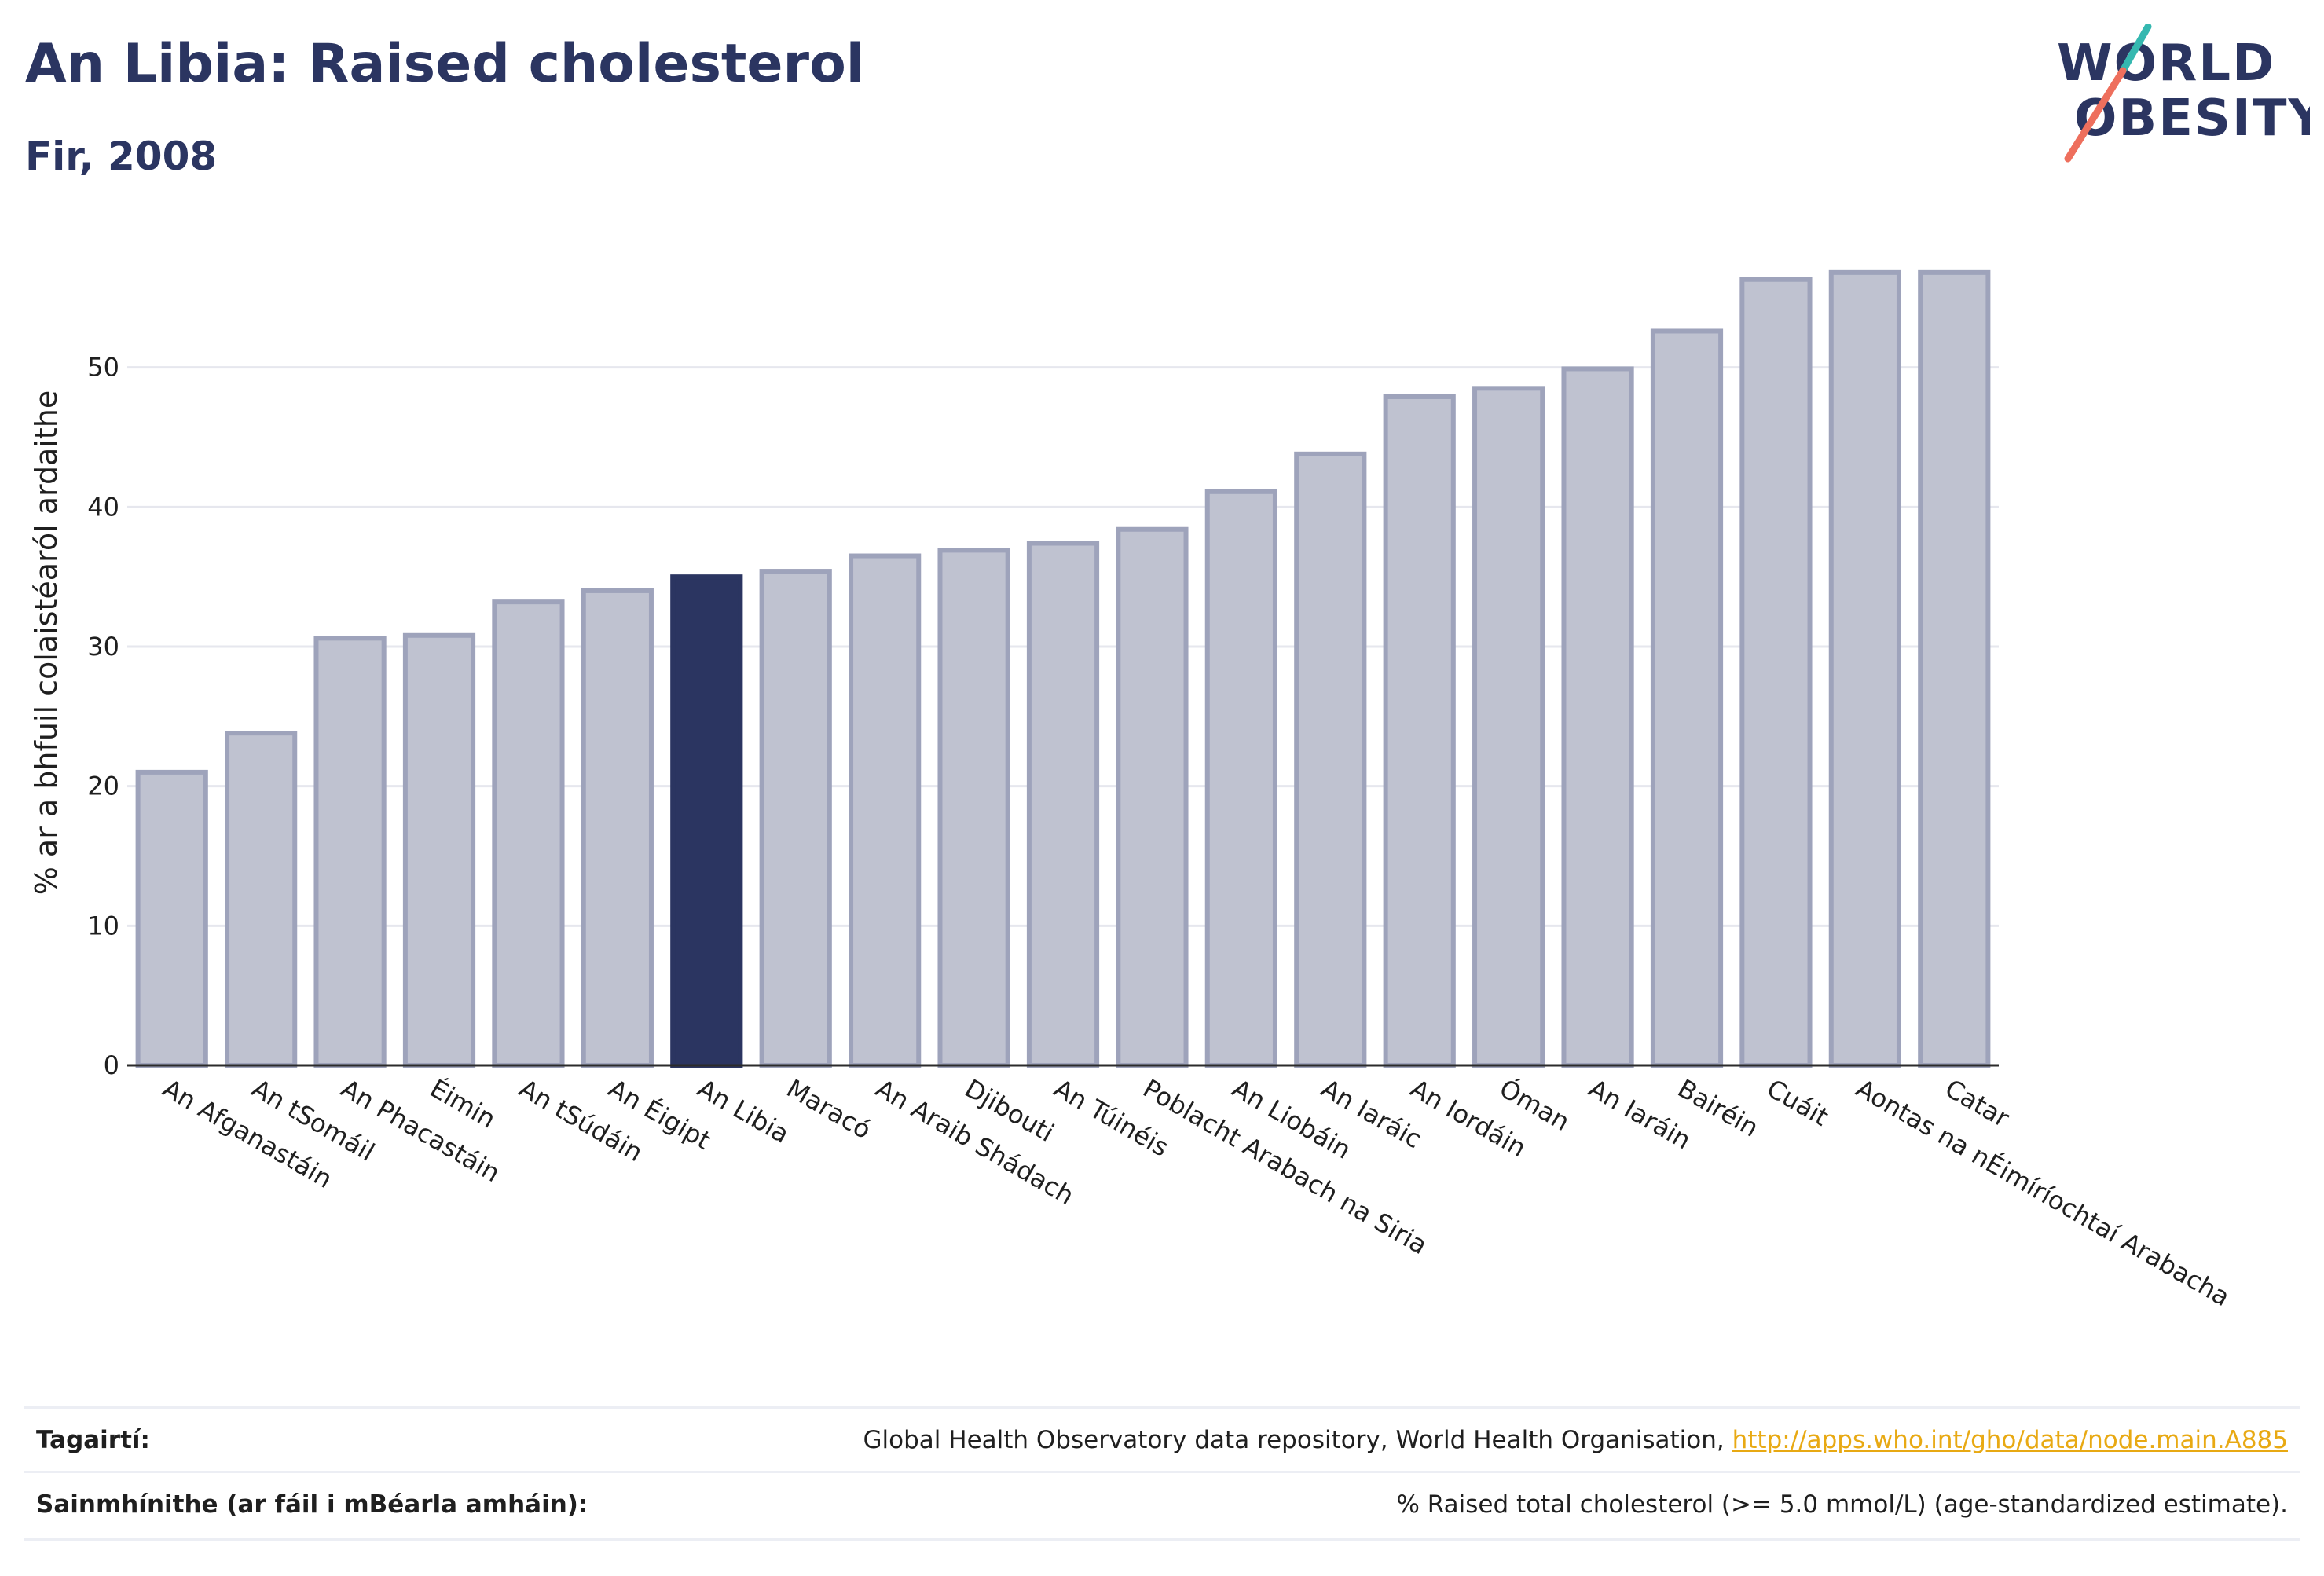 The image size is (2324, 1576). Describe the element at coordinates (111, 1065) in the screenshot. I see `y-tick-label: 0` at that location.